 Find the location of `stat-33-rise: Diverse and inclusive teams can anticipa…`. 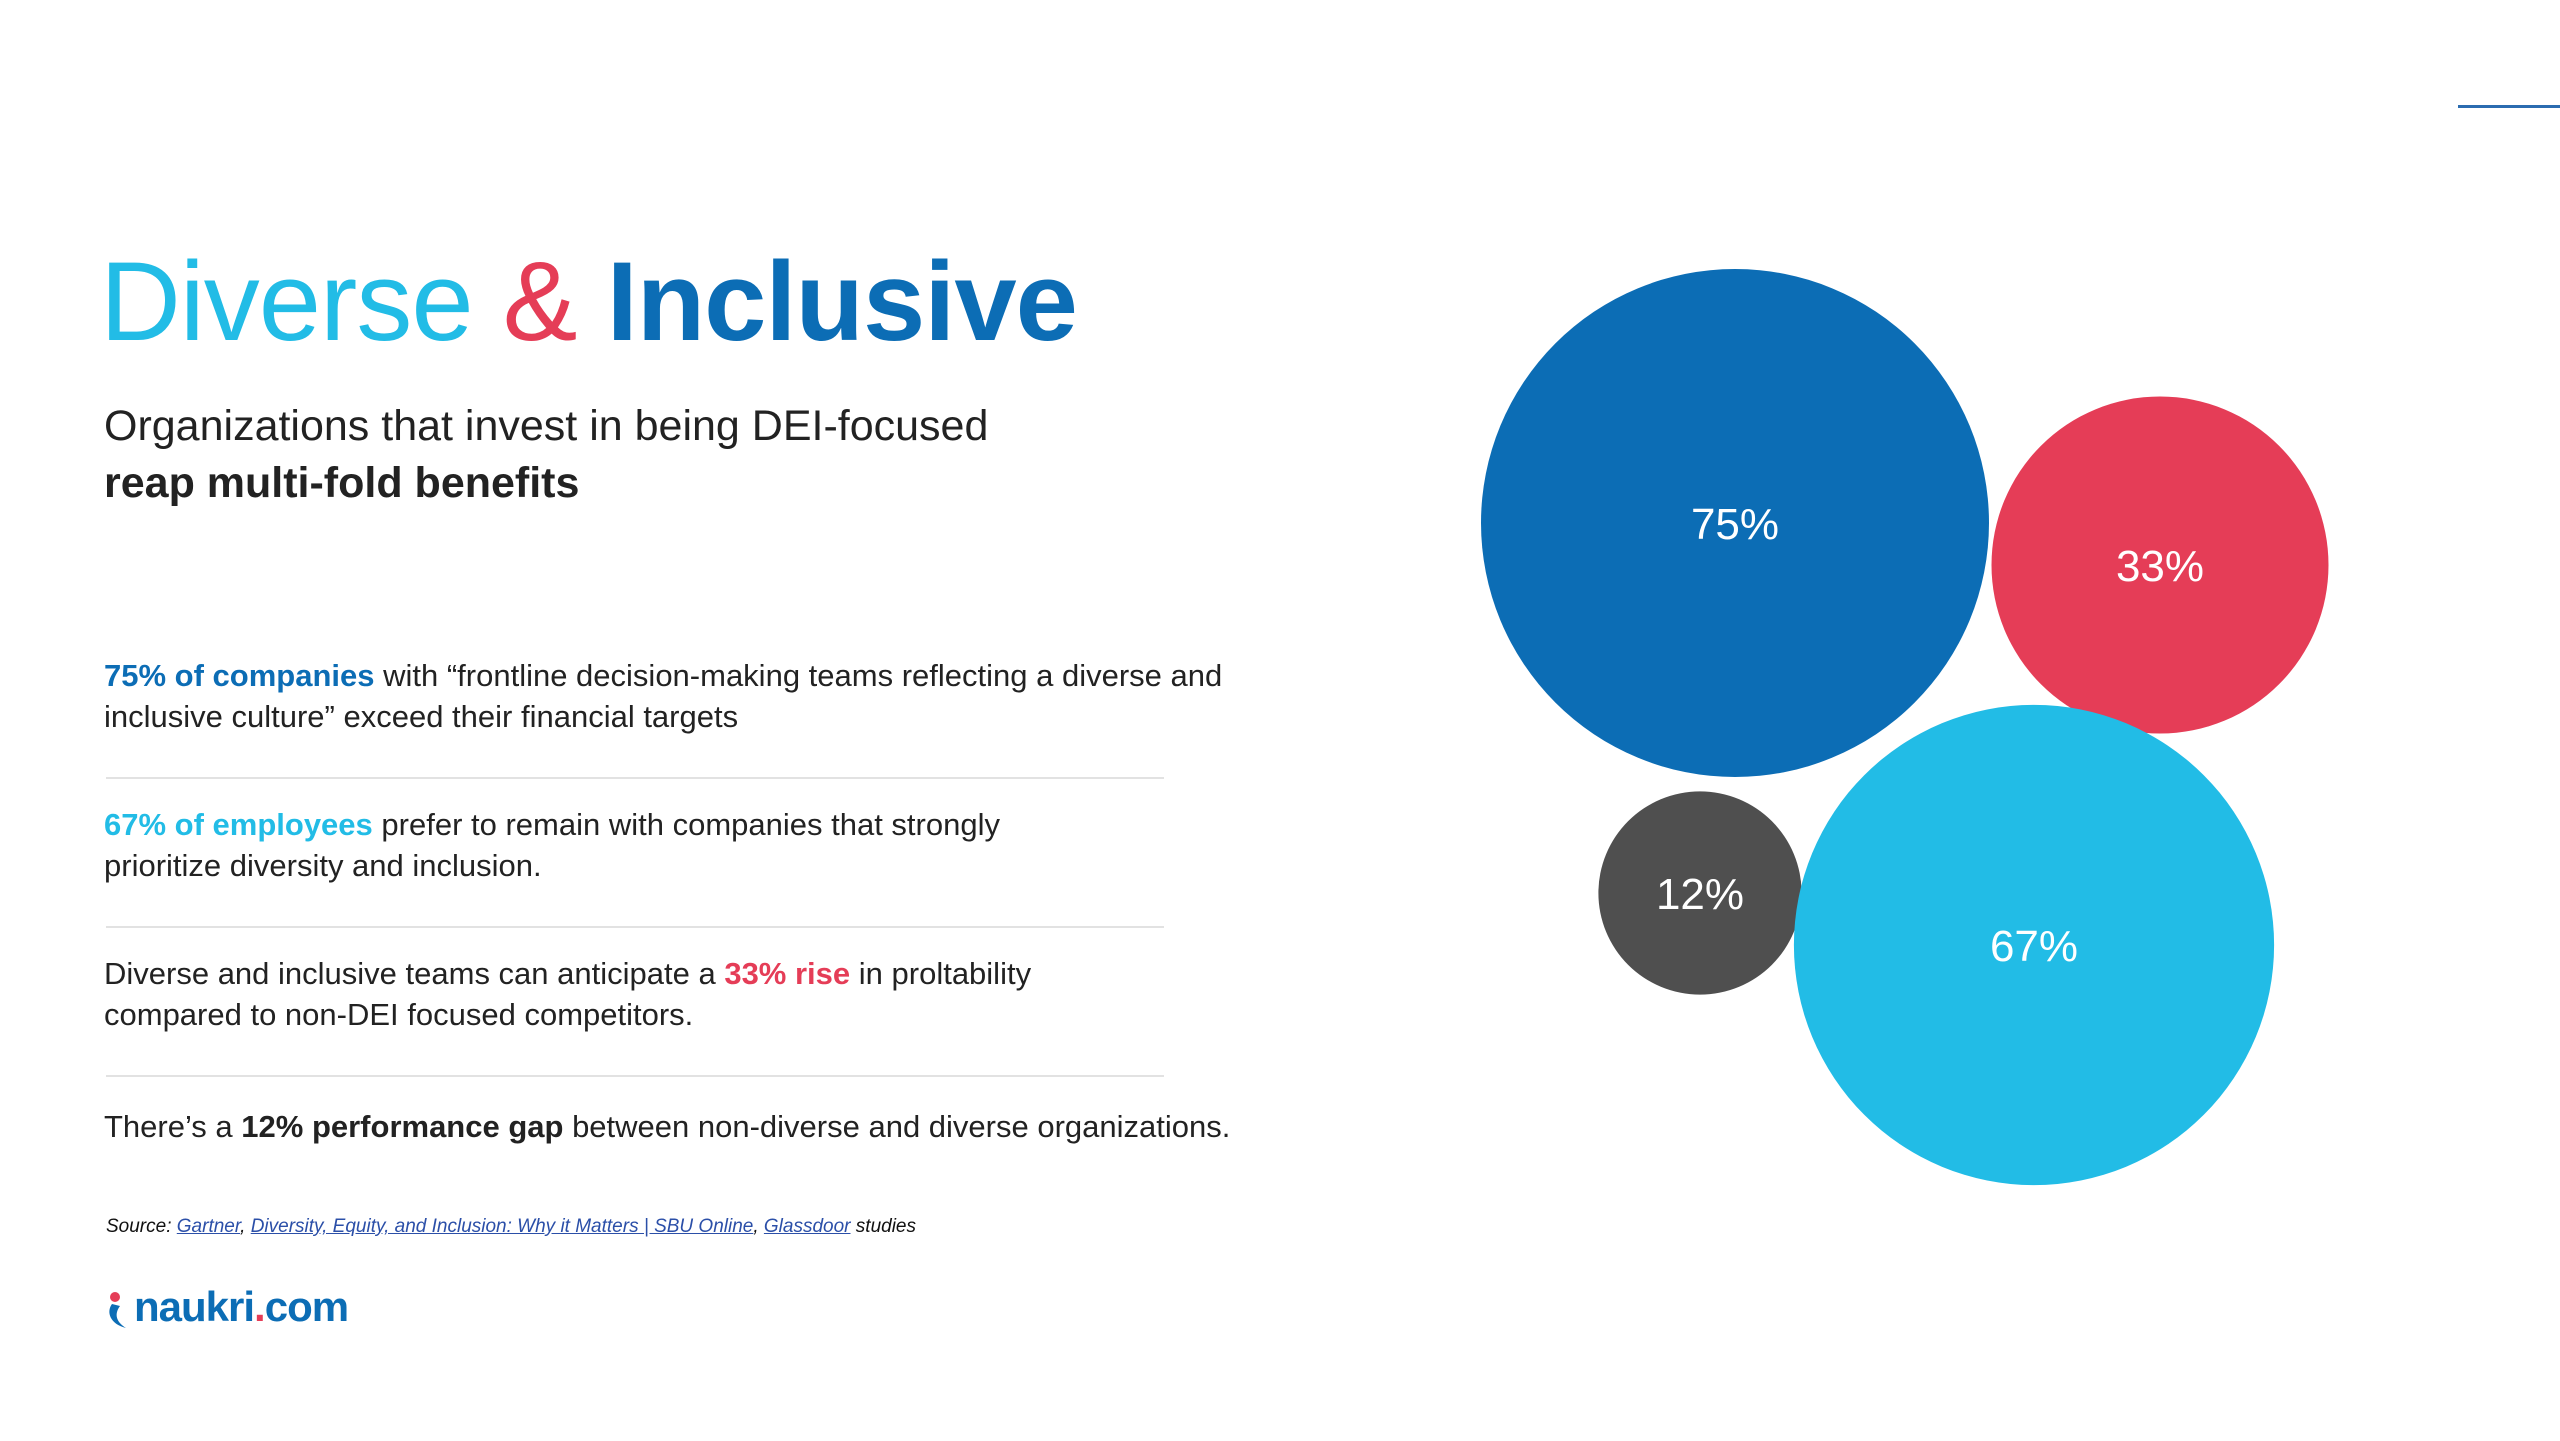

stat-33-rise: Diverse and inclusive teams can anticipa… is located at coordinates (604, 994).